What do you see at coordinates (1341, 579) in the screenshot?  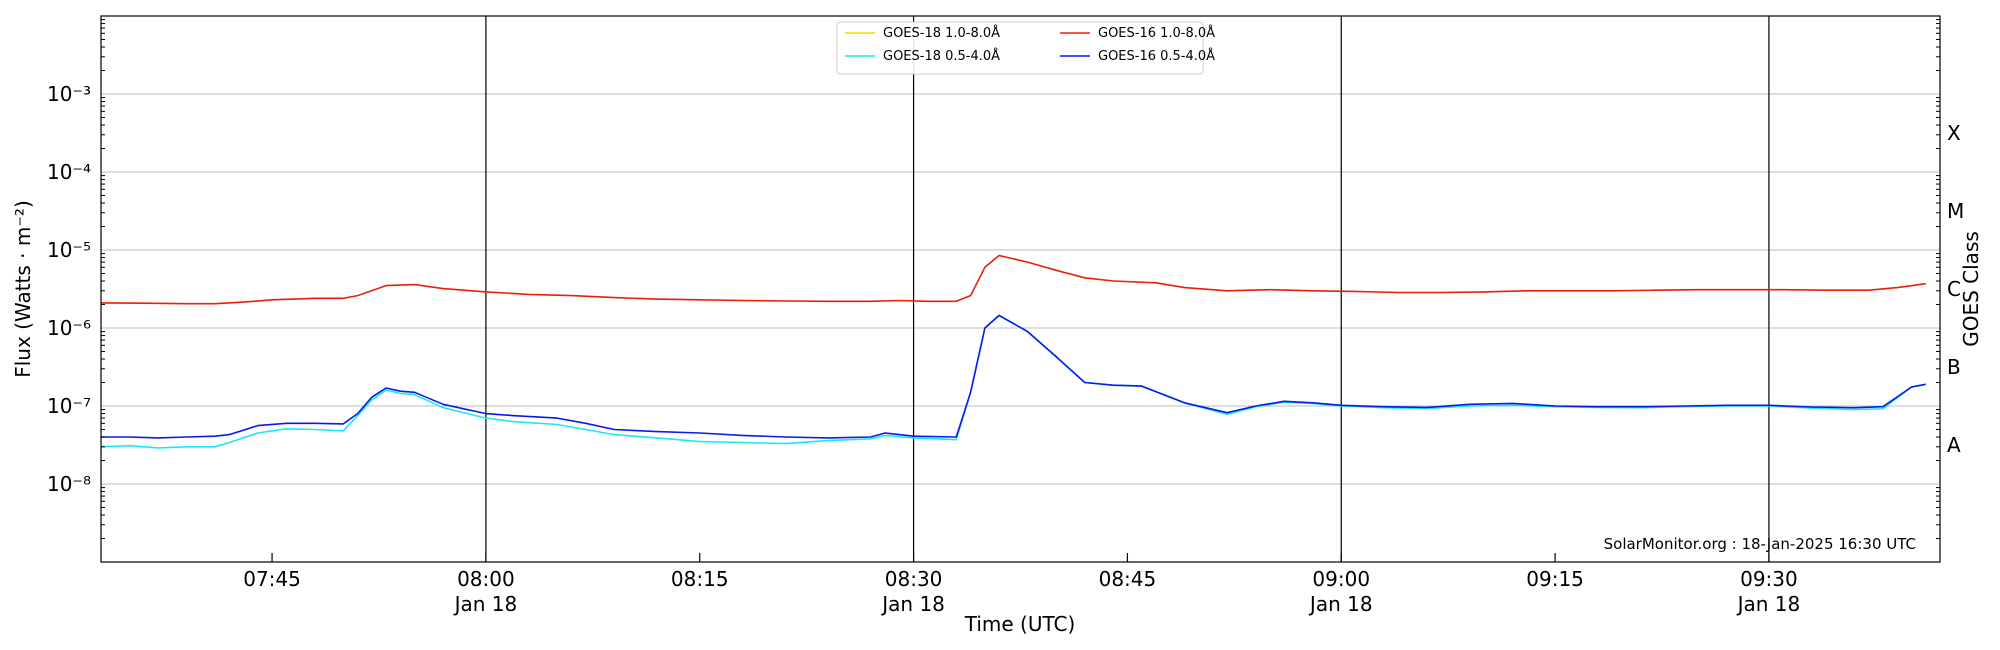 I see `x-tick-label: 09:00` at bounding box center [1341, 579].